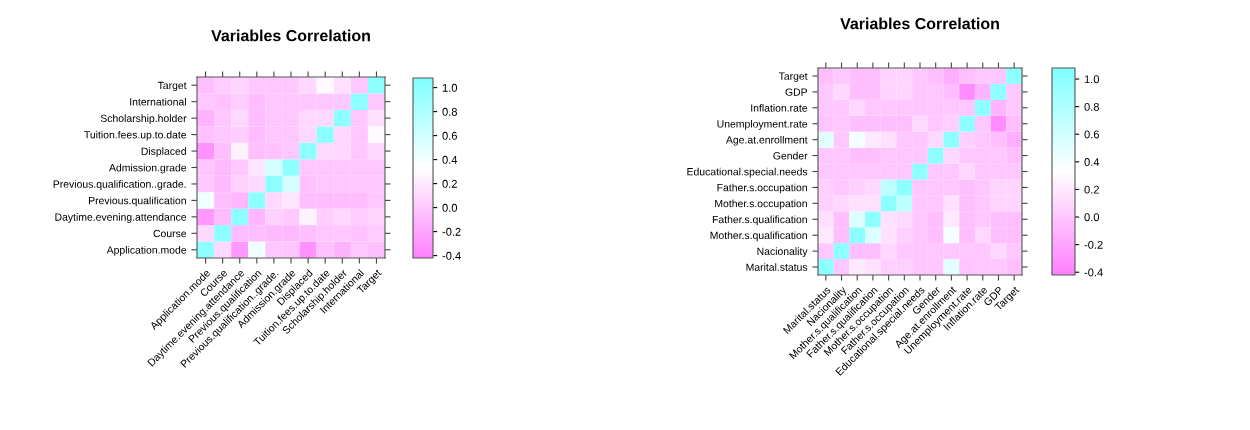 The width and height of the screenshot is (1250, 430). What do you see at coordinates (762, 124) in the screenshot?
I see `y-tick-label: Unemployment.rate` at bounding box center [762, 124].